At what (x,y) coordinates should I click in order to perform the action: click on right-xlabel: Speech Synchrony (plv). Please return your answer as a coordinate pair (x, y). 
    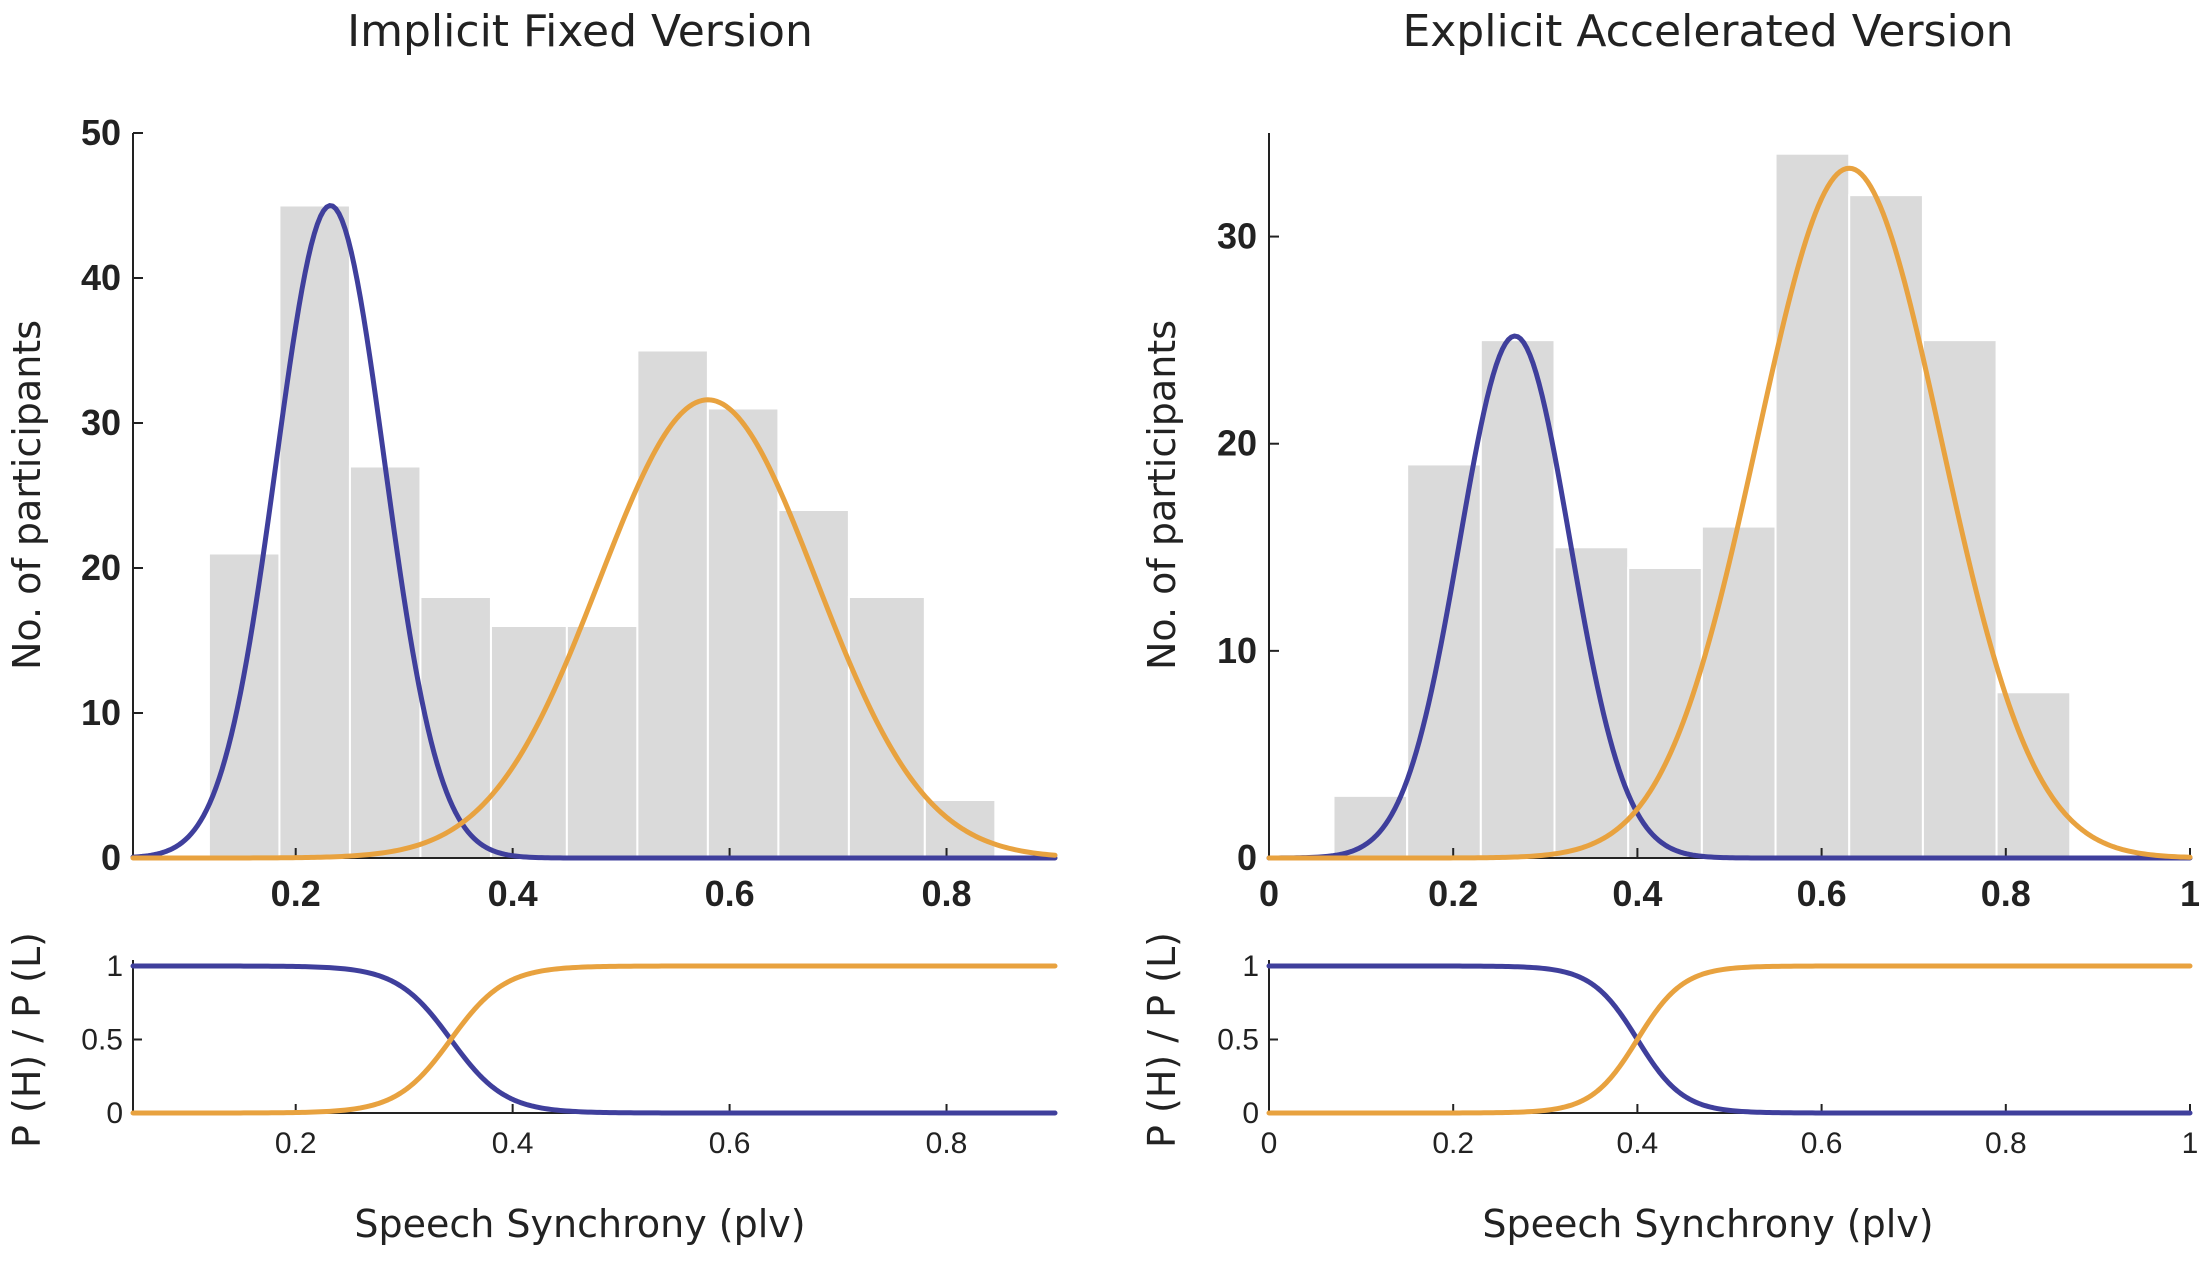
    Looking at the image, I should click on (1707, 1224).